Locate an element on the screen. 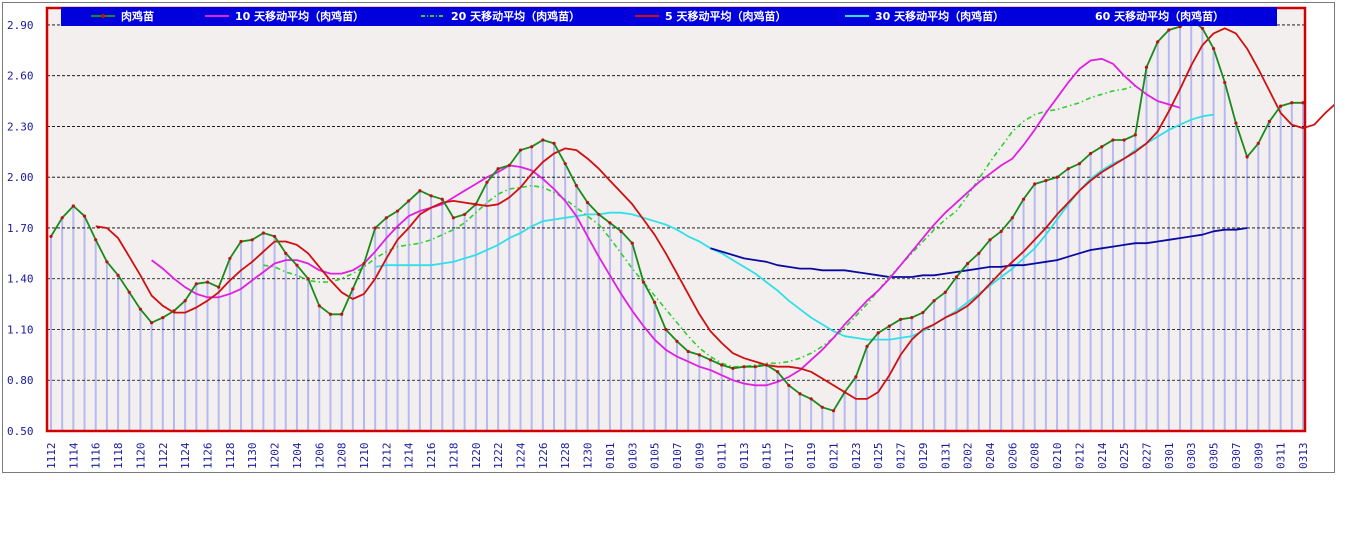 The image size is (1345, 541). x-tick-label: 1212 is located at coordinates (386, 456).